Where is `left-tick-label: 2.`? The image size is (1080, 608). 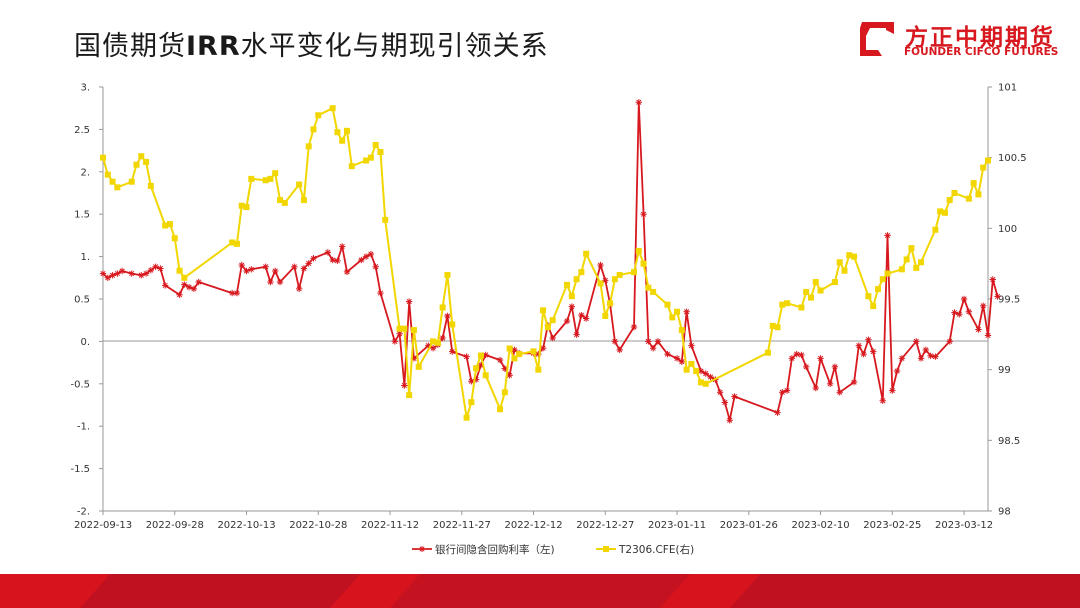
left-tick-label: 2. is located at coordinates (85, 172).